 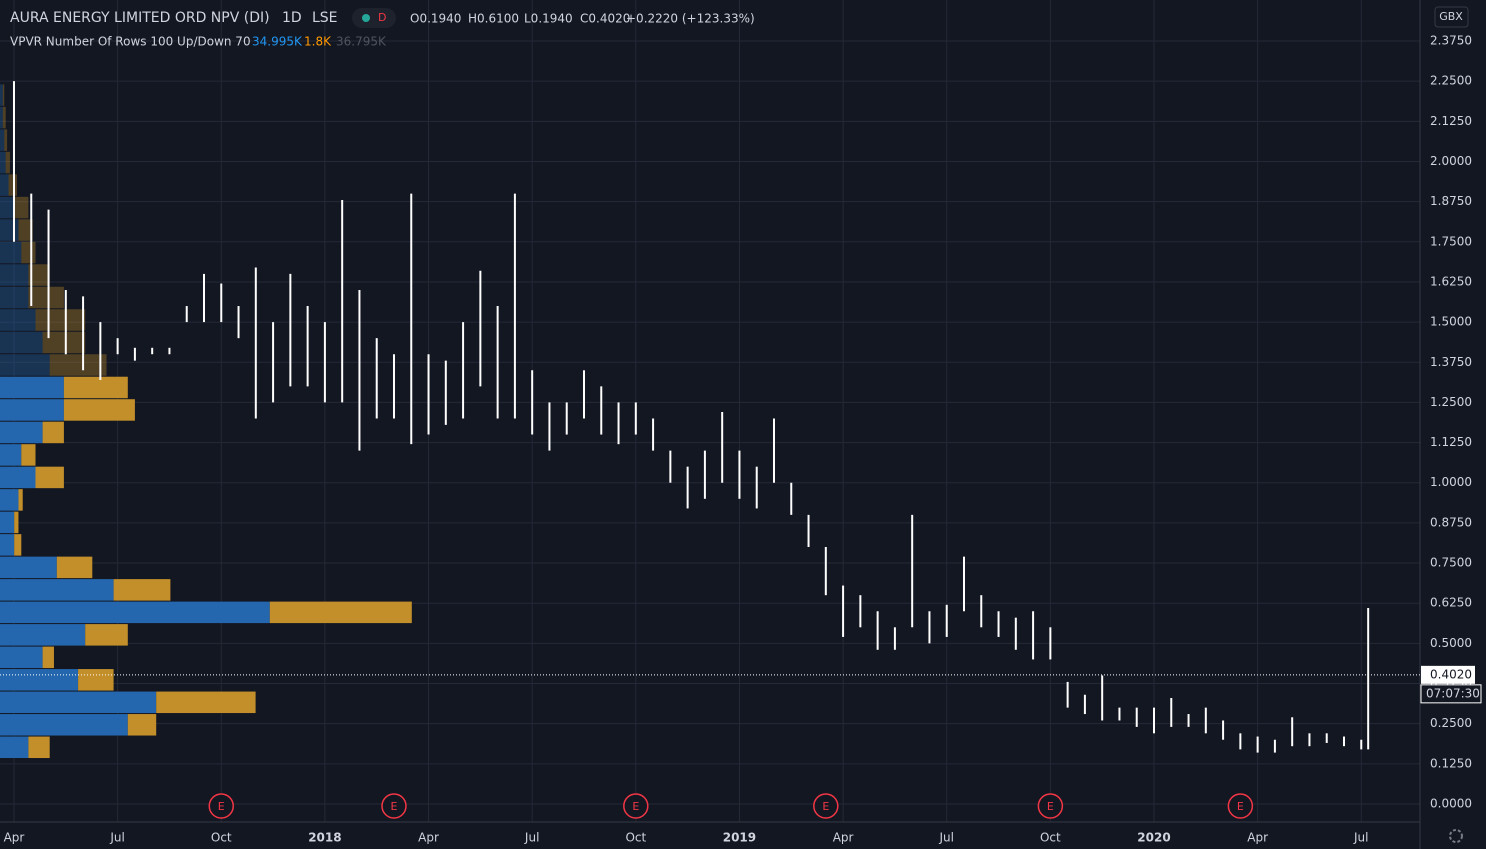 What do you see at coordinates (1451, 763) in the screenshot?
I see `y-tick-label: 0.1250` at bounding box center [1451, 763].